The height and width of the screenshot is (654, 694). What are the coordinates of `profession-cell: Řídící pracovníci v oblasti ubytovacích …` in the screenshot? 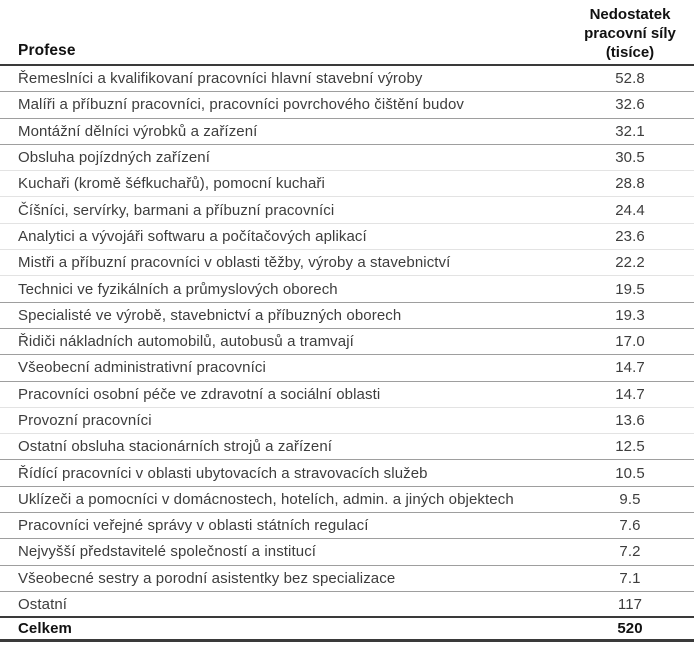 It's located at (223, 473).